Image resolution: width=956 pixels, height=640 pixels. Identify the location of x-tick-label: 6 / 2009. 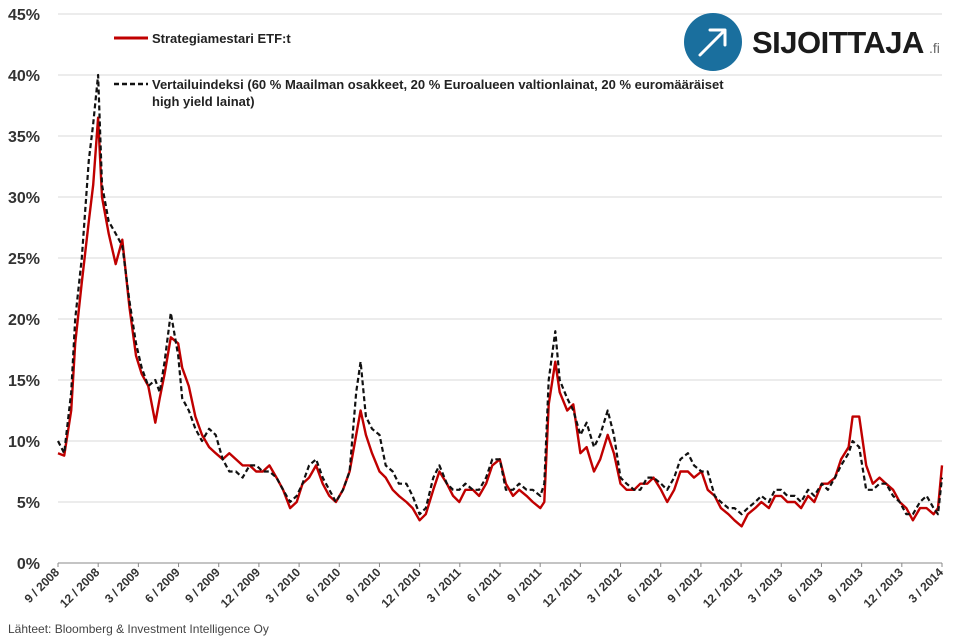
(162, 585).